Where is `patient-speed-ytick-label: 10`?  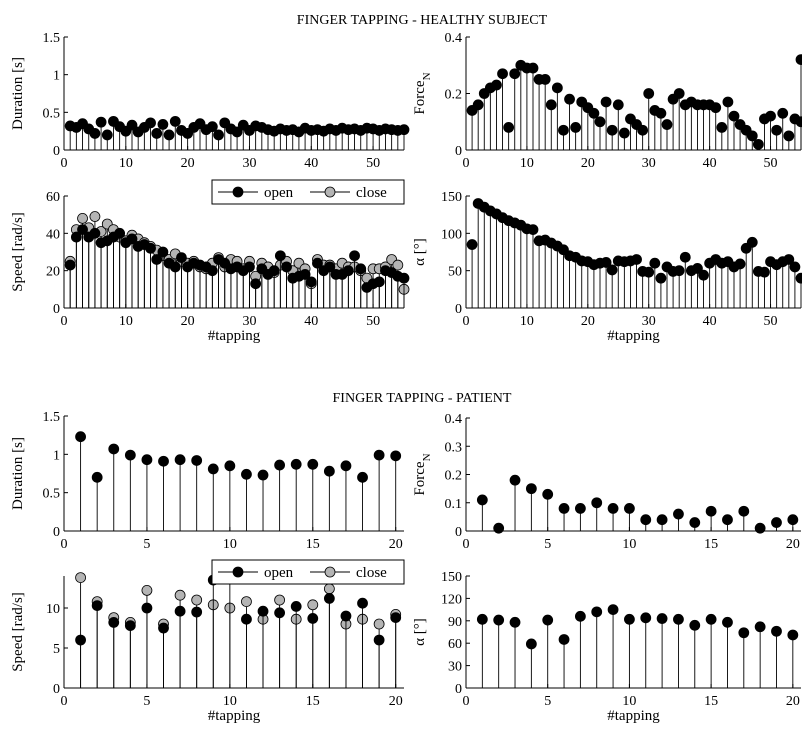 patient-speed-ytick-label: 10 is located at coordinates (53, 609).